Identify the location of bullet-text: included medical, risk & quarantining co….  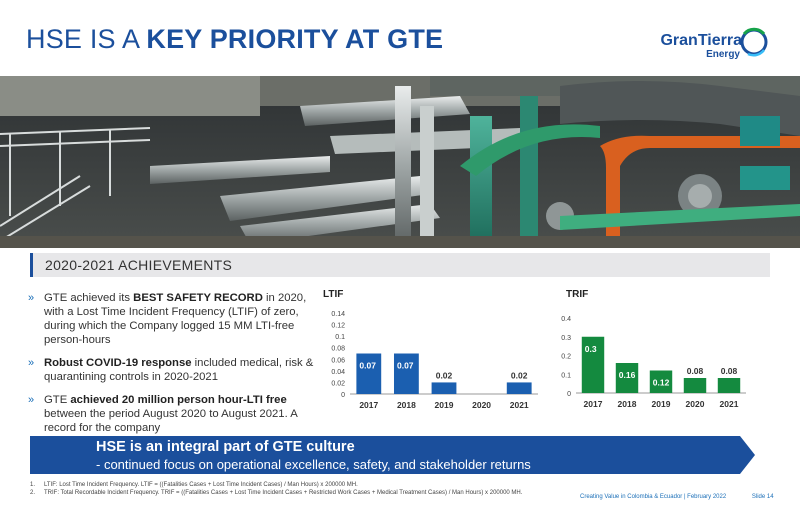
(179, 370).